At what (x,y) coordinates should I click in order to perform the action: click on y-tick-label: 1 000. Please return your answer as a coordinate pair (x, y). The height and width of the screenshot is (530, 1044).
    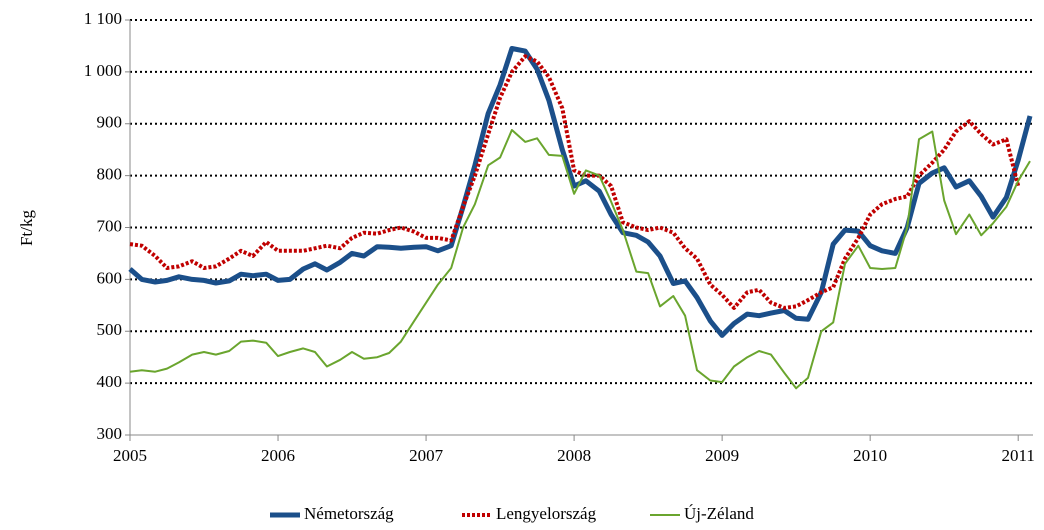
    Looking at the image, I should click on (103, 70).